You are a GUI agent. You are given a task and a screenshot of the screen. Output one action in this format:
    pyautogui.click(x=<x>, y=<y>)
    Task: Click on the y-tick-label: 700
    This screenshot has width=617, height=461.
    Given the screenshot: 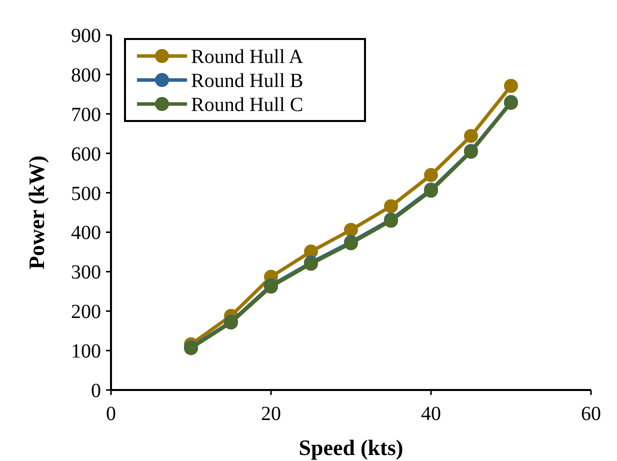 What is the action you would take?
    pyautogui.click(x=86, y=115)
    